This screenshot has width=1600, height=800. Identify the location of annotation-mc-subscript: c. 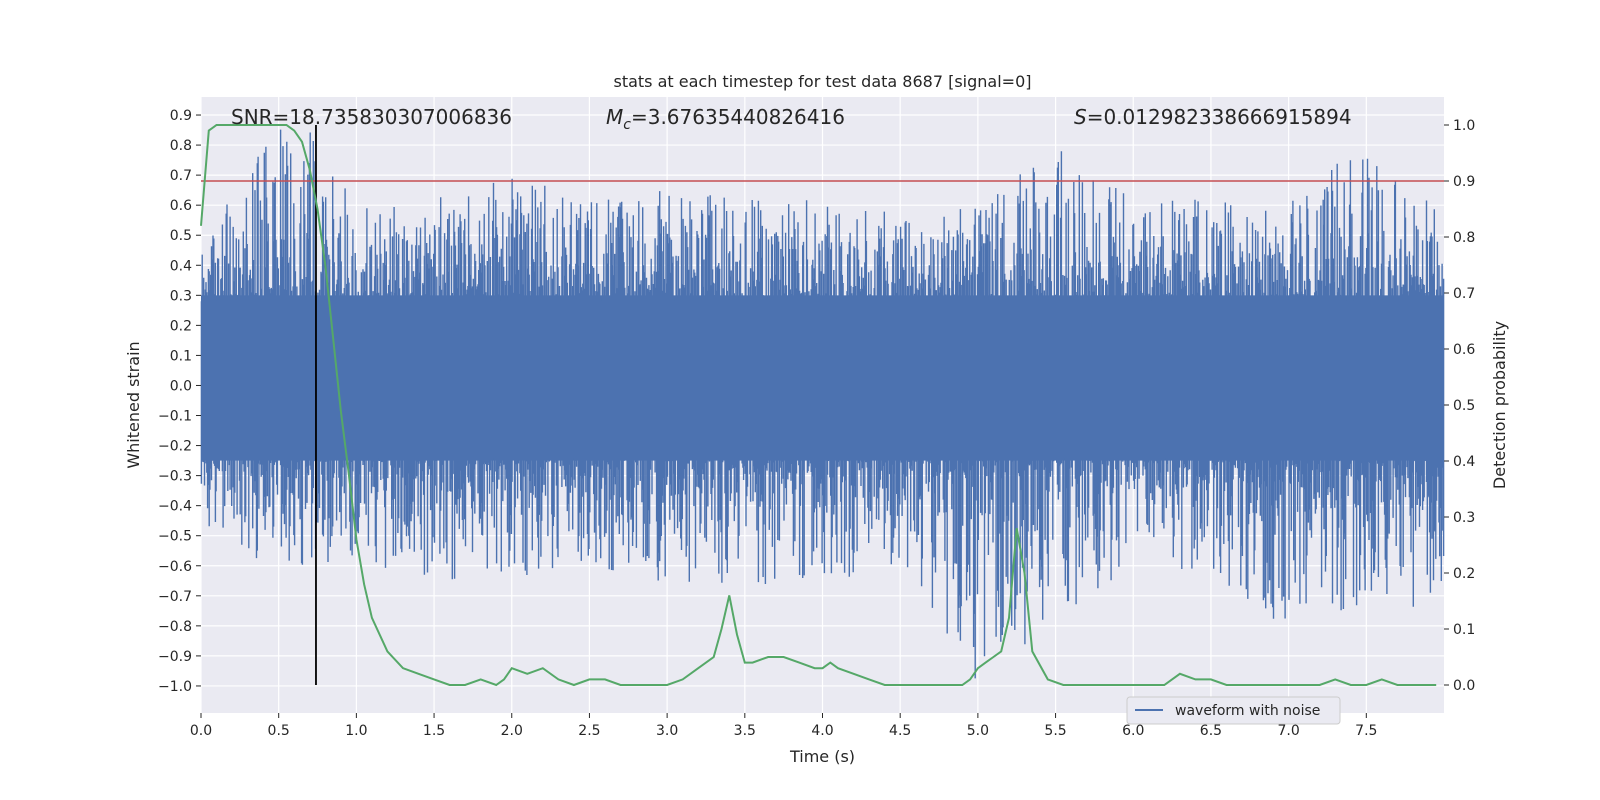
(627, 125).